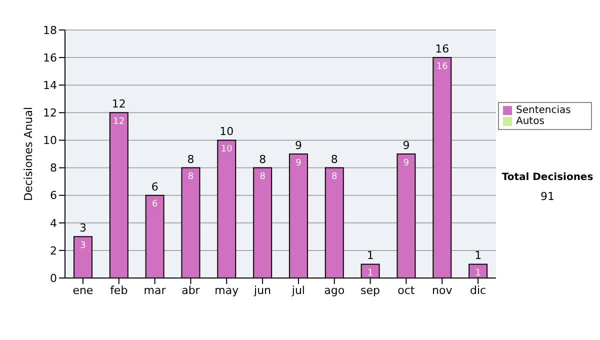 Image resolution: width=600 pixels, height=340 pixels. What do you see at coordinates (298, 290) in the screenshot?
I see `x-tick-label: jul` at bounding box center [298, 290].